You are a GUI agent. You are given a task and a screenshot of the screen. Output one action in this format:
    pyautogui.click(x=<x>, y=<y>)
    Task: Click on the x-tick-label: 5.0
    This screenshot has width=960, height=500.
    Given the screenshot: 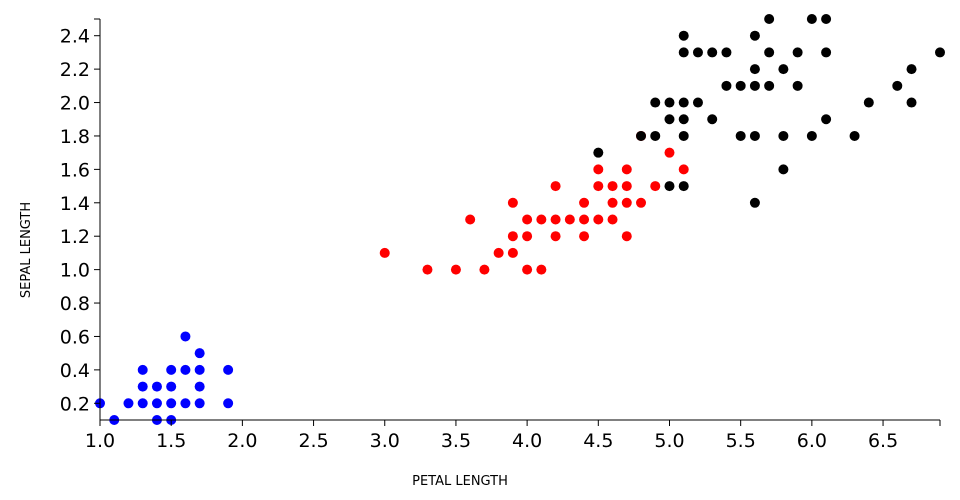 What is the action you would take?
    pyautogui.click(x=669, y=441)
    